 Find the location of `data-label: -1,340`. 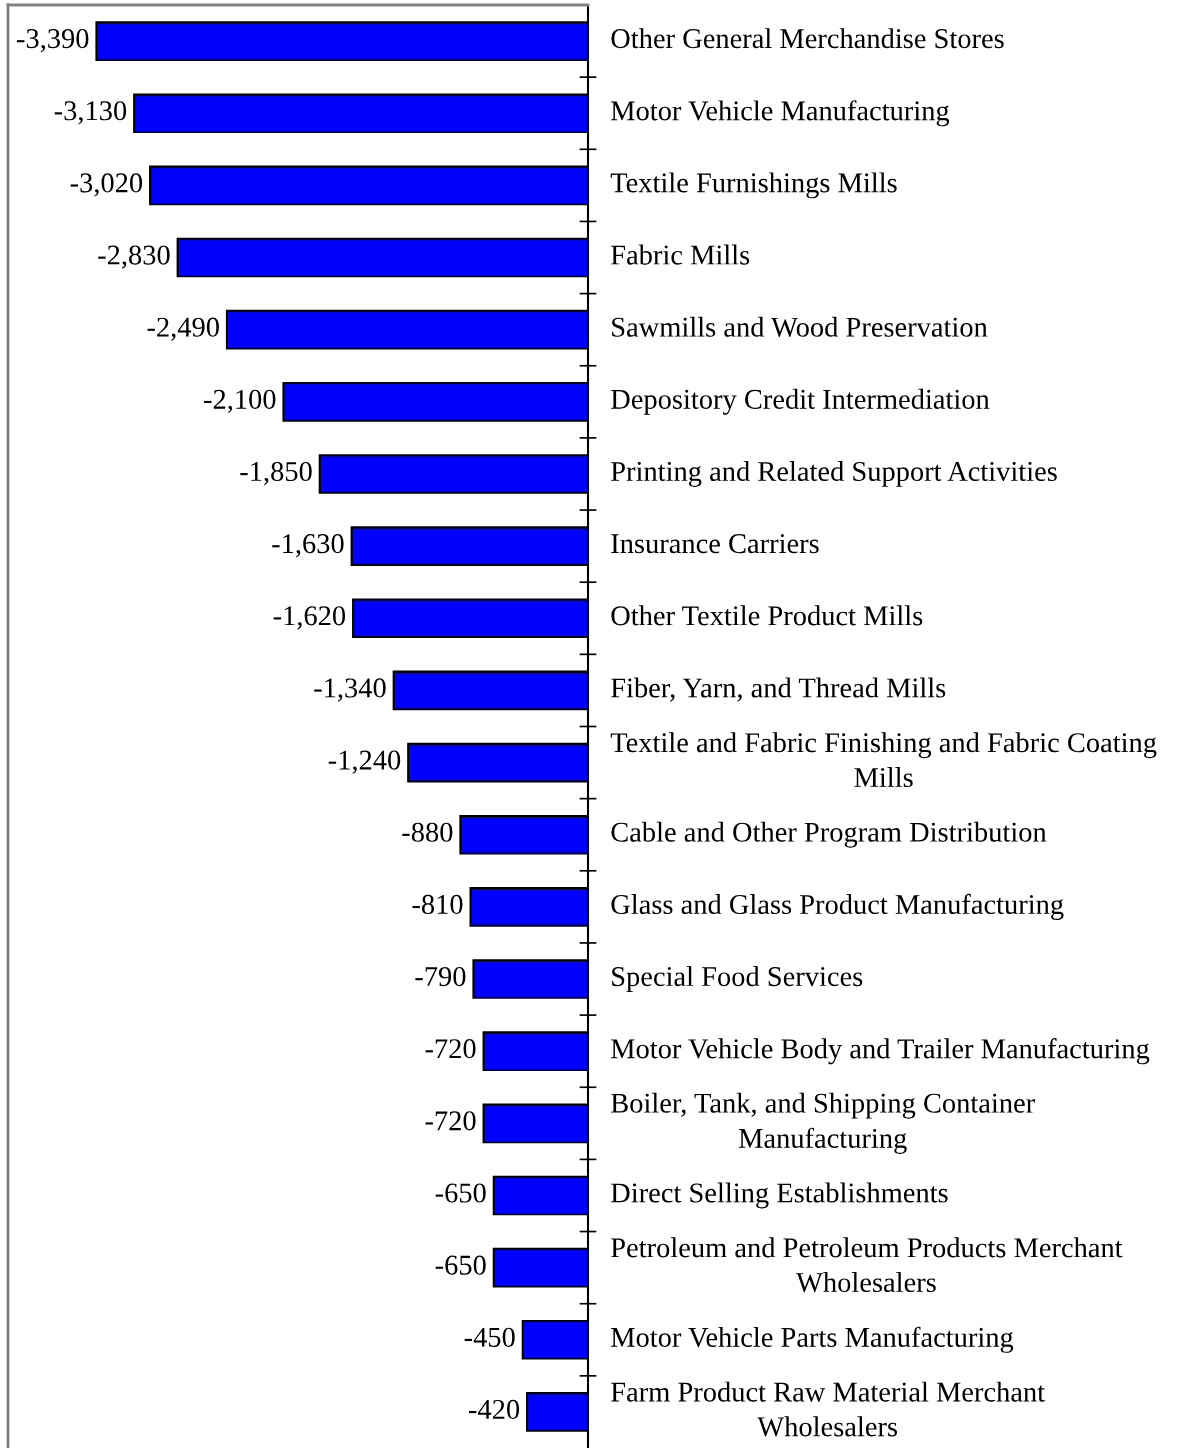

data-label: -1,340 is located at coordinates (350, 690).